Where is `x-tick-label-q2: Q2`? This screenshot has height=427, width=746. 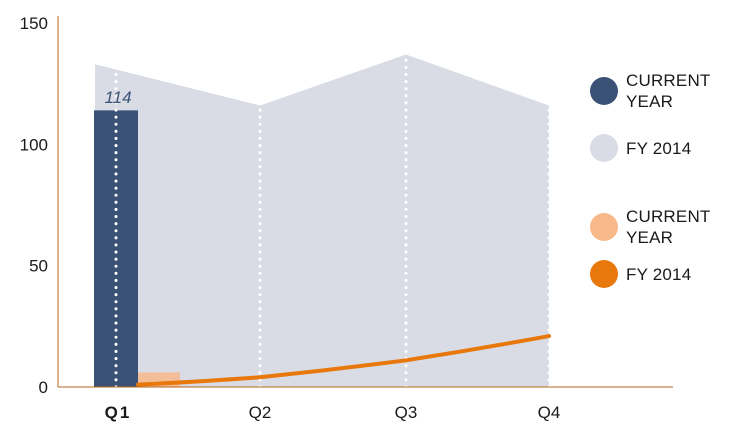
x-tick-label-q2: Q2 is located at coordinates (260, 412).